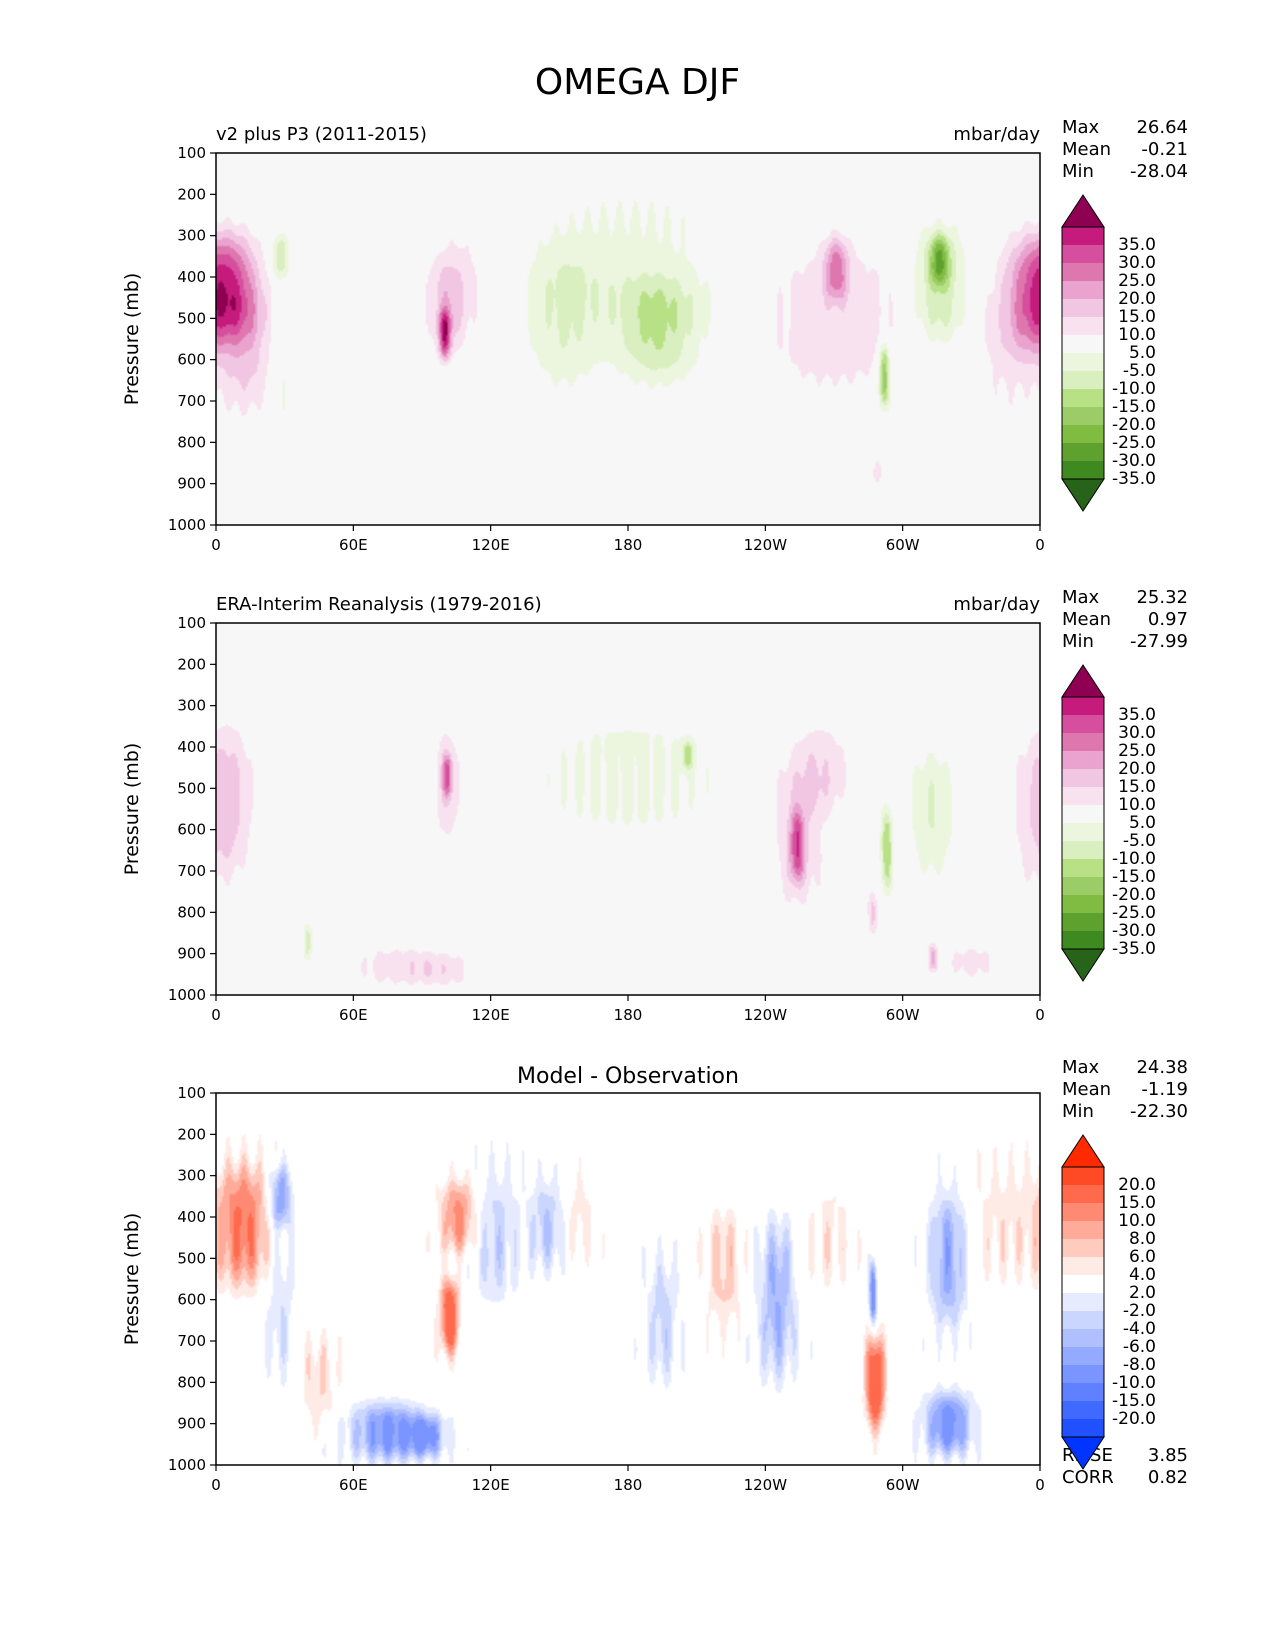 Image resolution: width=1275 pixels, height=1650 pixels. What do you see at coordinates (191, 236) in the screenshot?
I see `y-tick-label: 300` at bounding box center [191, 236].